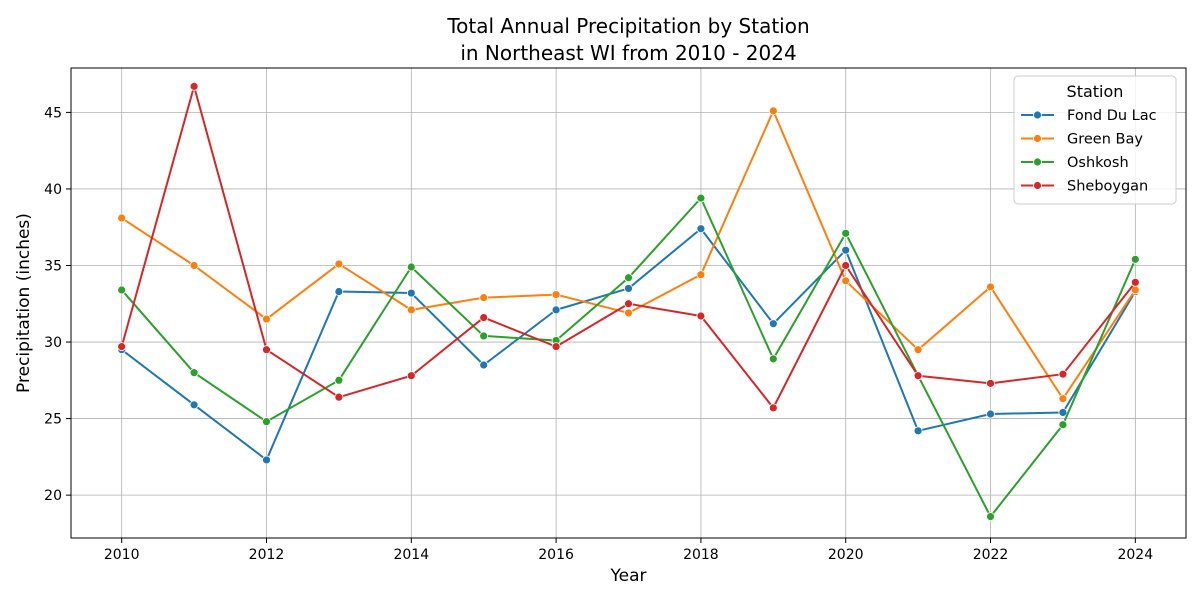  I want to click on y-tick-label: 25, so click(53, 420).